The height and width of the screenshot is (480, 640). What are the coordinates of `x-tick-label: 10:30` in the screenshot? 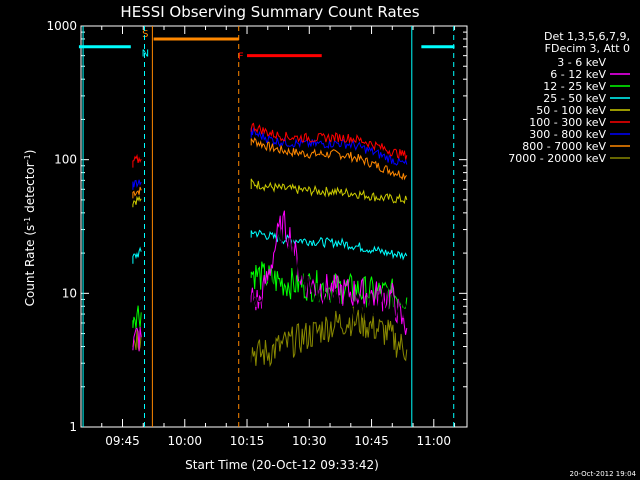 It's located at (309, 441).